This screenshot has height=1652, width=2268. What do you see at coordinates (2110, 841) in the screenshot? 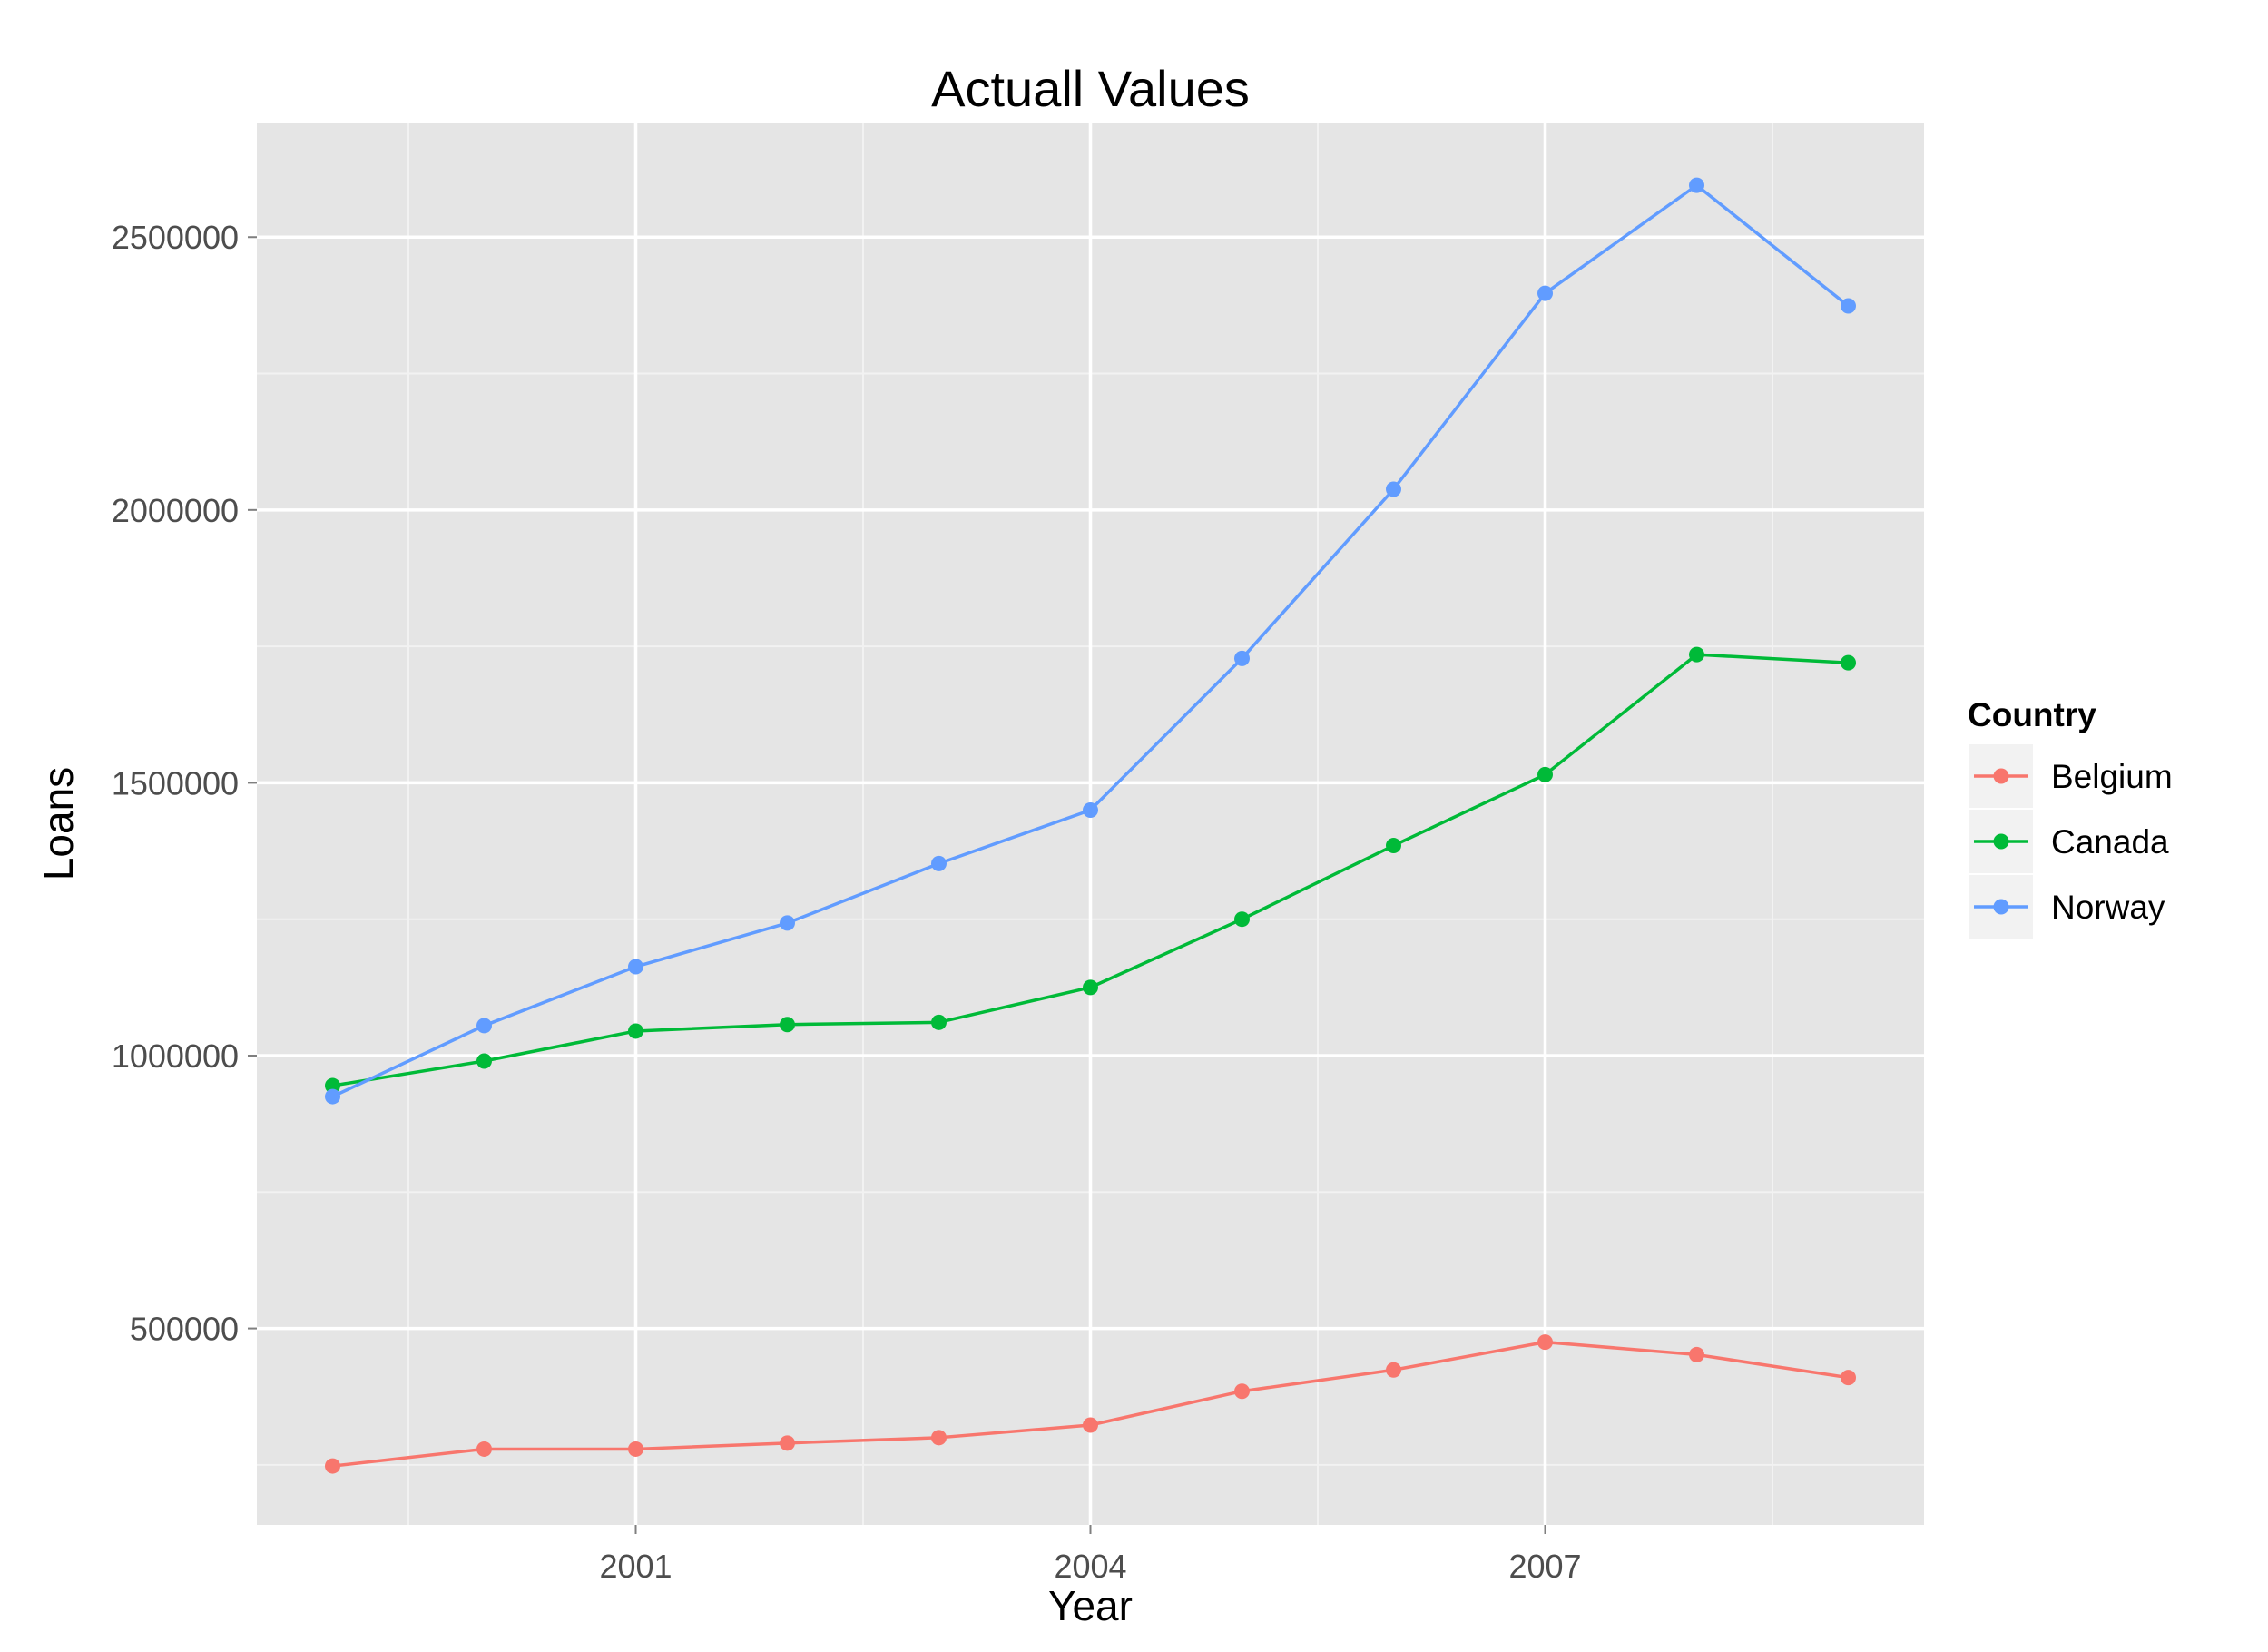
I see `legend-label-canada: Canada` at bounding box center [2110, 841].